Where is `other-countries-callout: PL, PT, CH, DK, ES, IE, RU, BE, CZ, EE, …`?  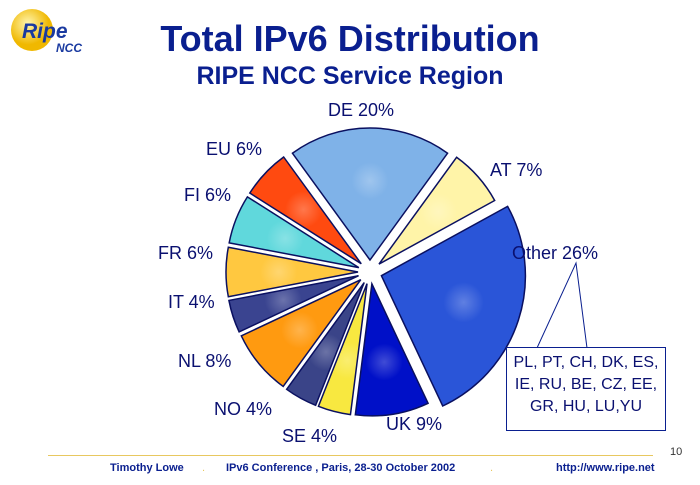
other-countries-callout: PL, PT, CH, DK, ES, IE, RU, BE, CZ, EE, … is located at coordinates (586, 389).